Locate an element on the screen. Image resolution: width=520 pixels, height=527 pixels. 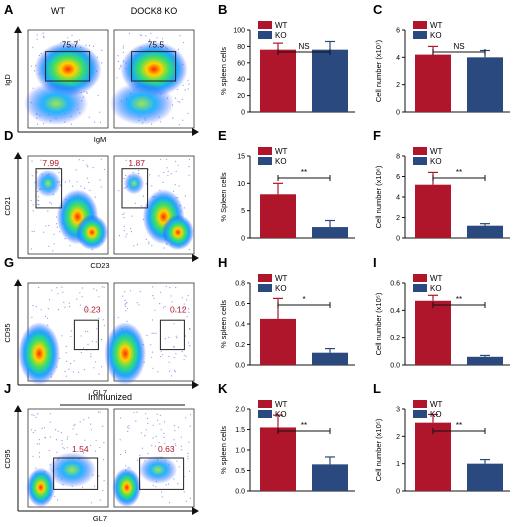
legend-swatch-ko is located at coordinates (420, 288).